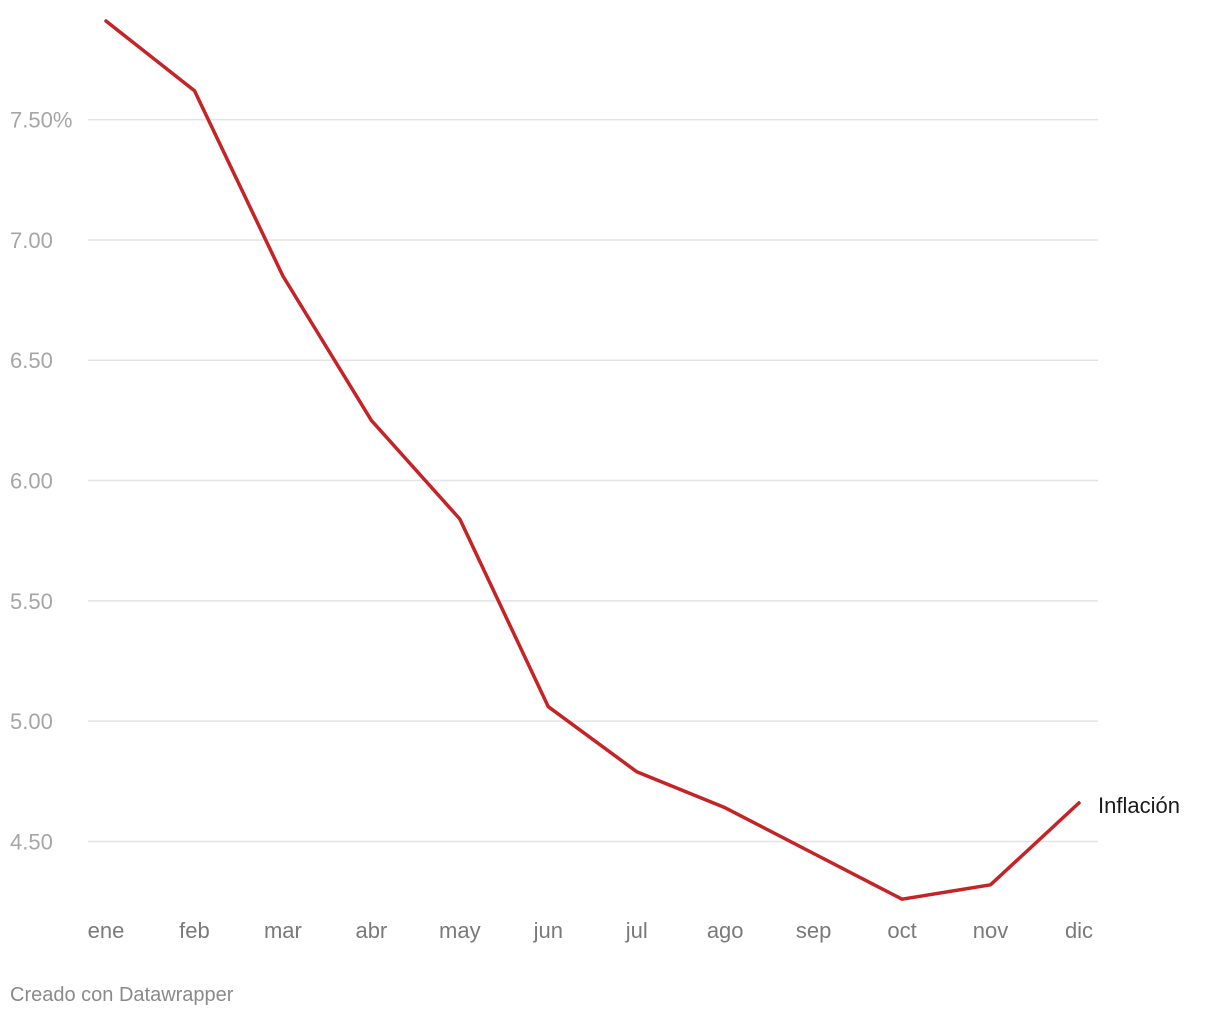  I want to click on series-labels: Inflación, so click(1139, 805).